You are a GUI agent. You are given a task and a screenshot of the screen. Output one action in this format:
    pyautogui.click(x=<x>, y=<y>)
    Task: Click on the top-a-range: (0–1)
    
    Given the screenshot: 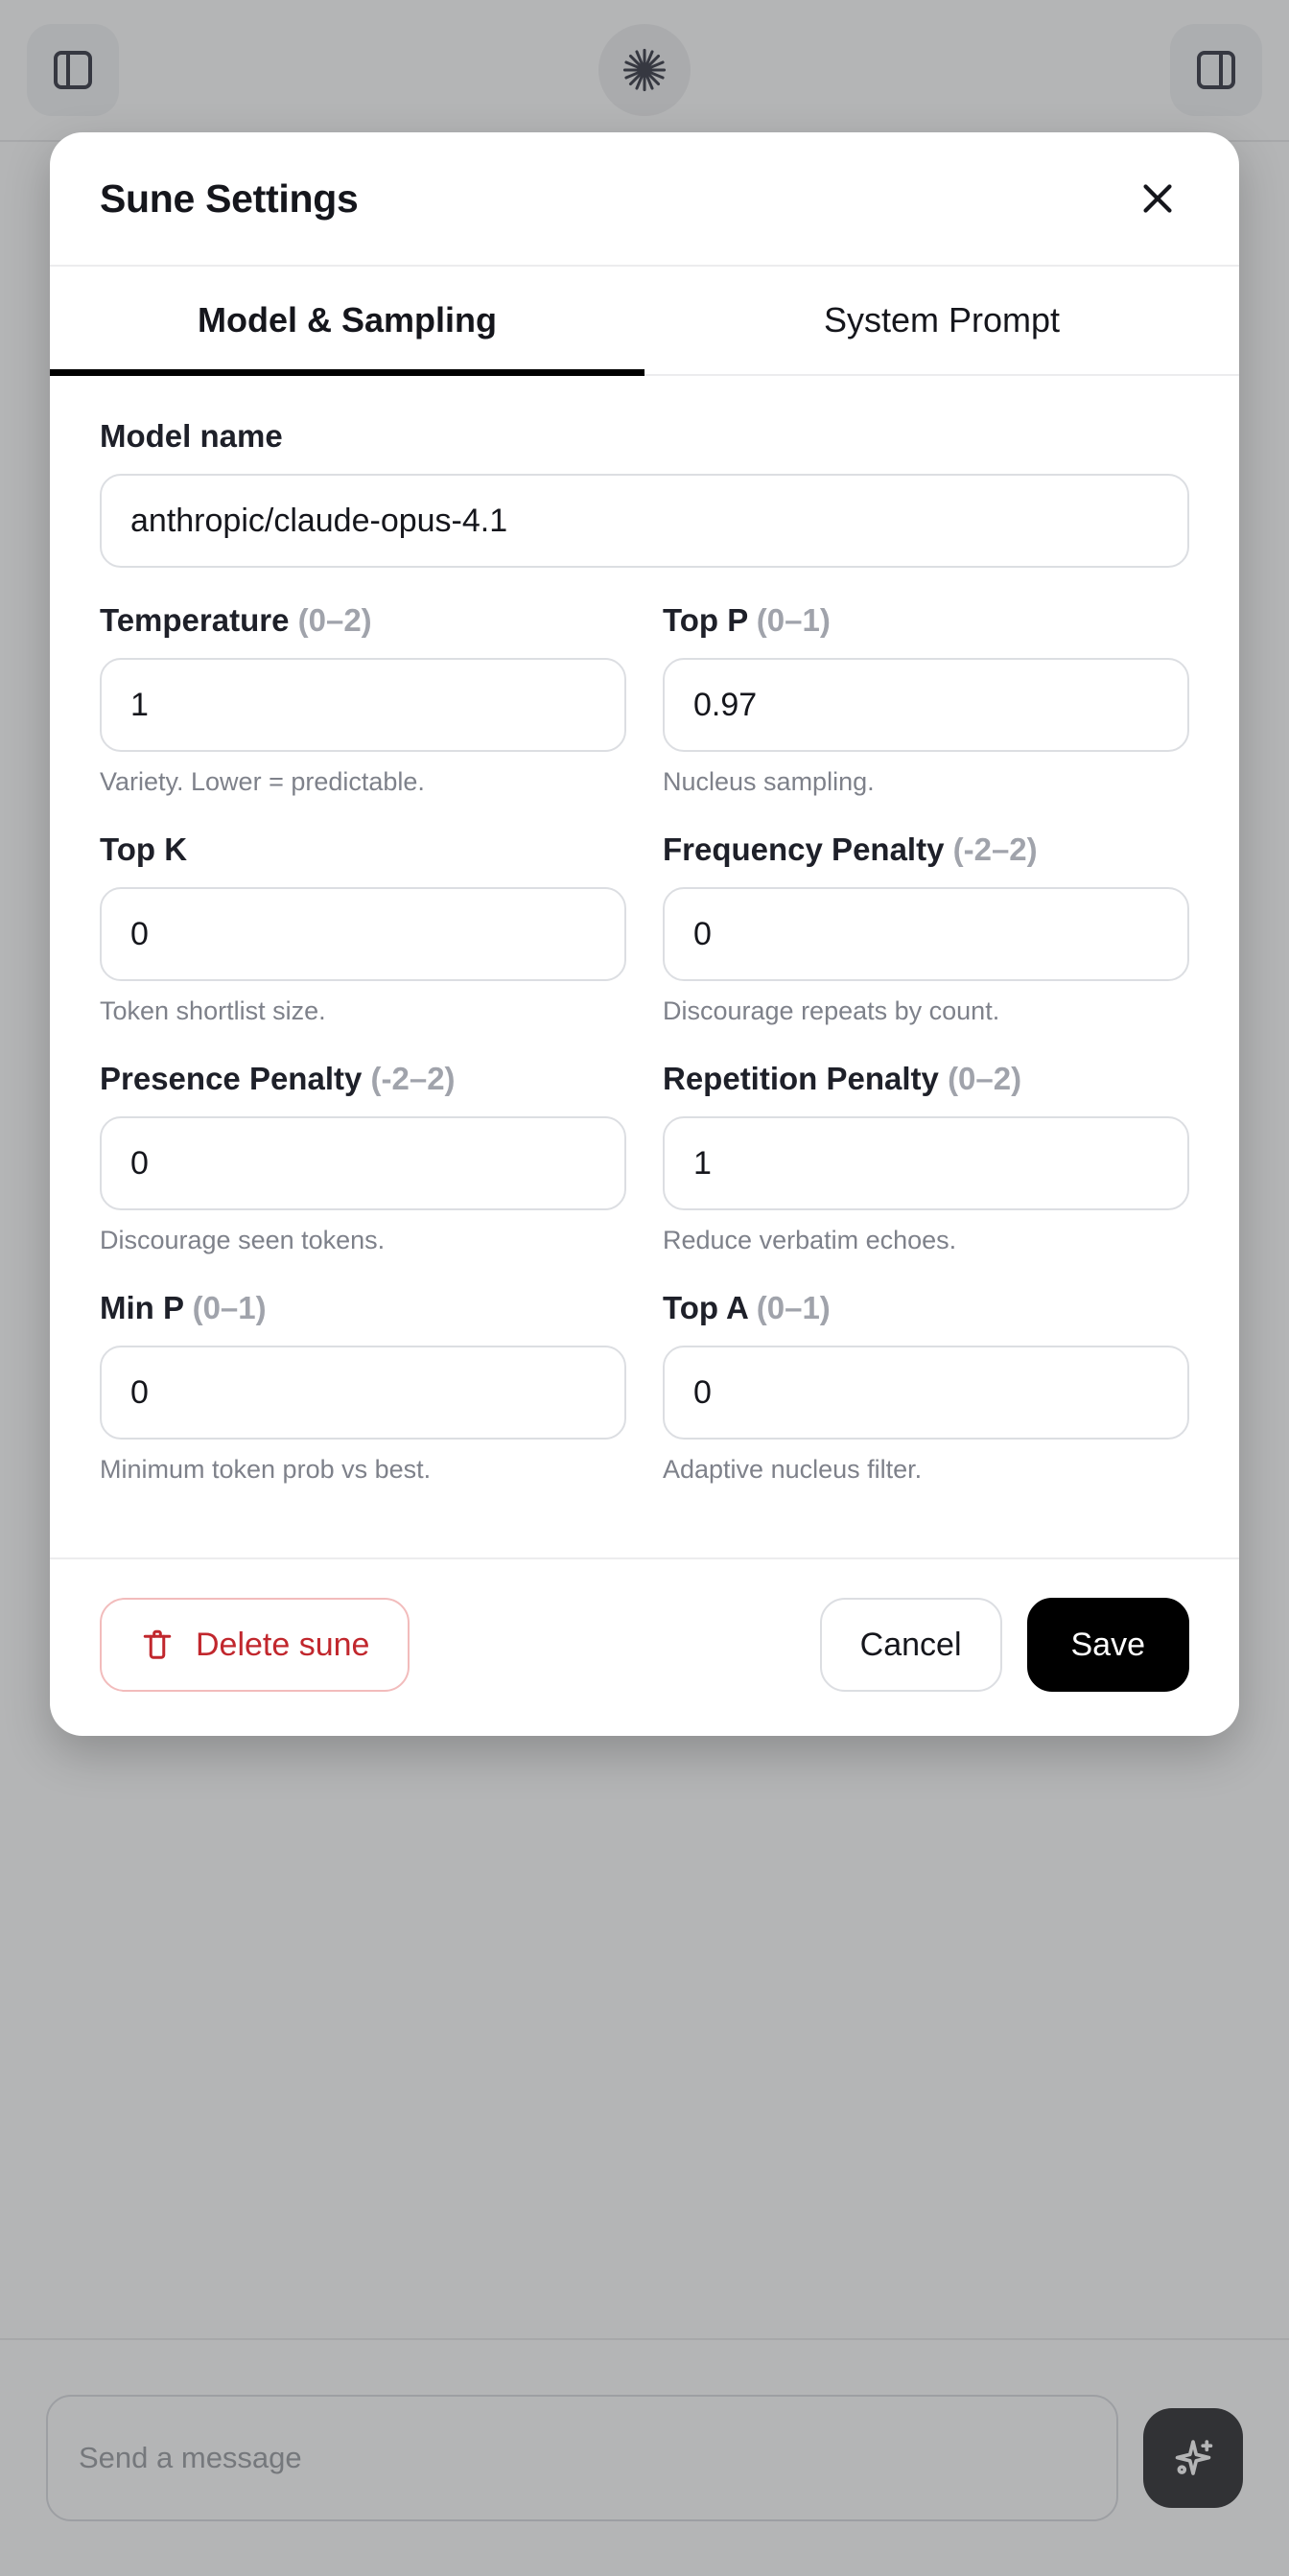 What is the action you would take?
    pyautogui.click(x=793, y=1307)
    